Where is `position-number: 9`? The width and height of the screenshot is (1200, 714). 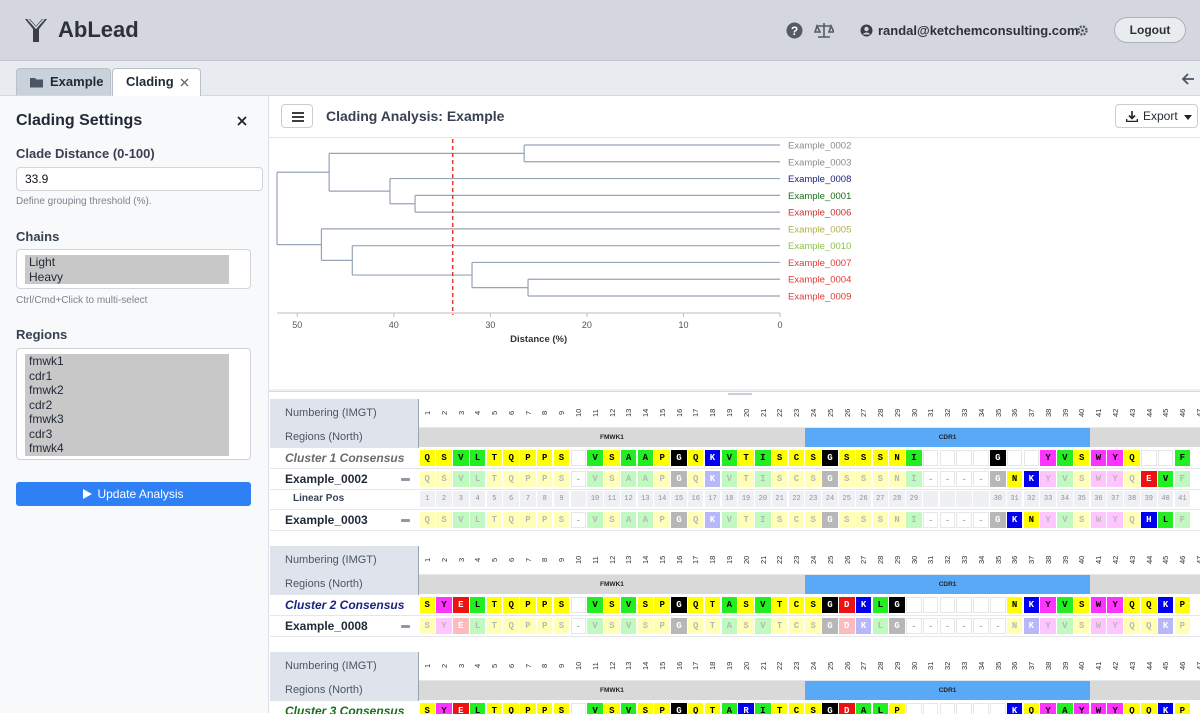 position-number: 9 is located at coordinates (562, 560).